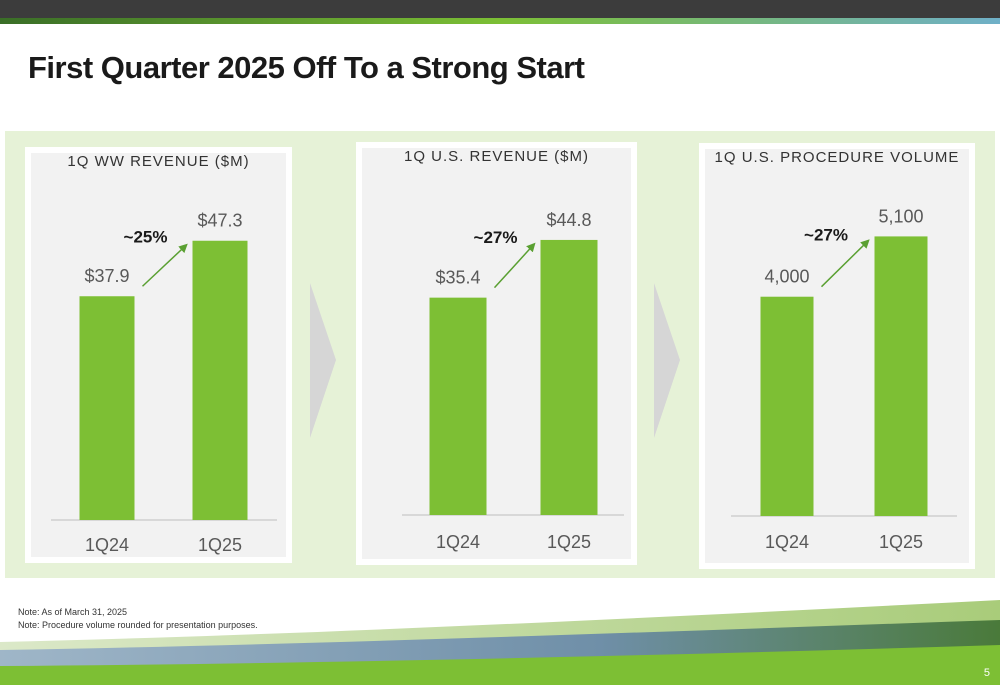  Describe the element at coordinates (568, 220) in the screenshot. I see `data-label: $44.8` at that location.